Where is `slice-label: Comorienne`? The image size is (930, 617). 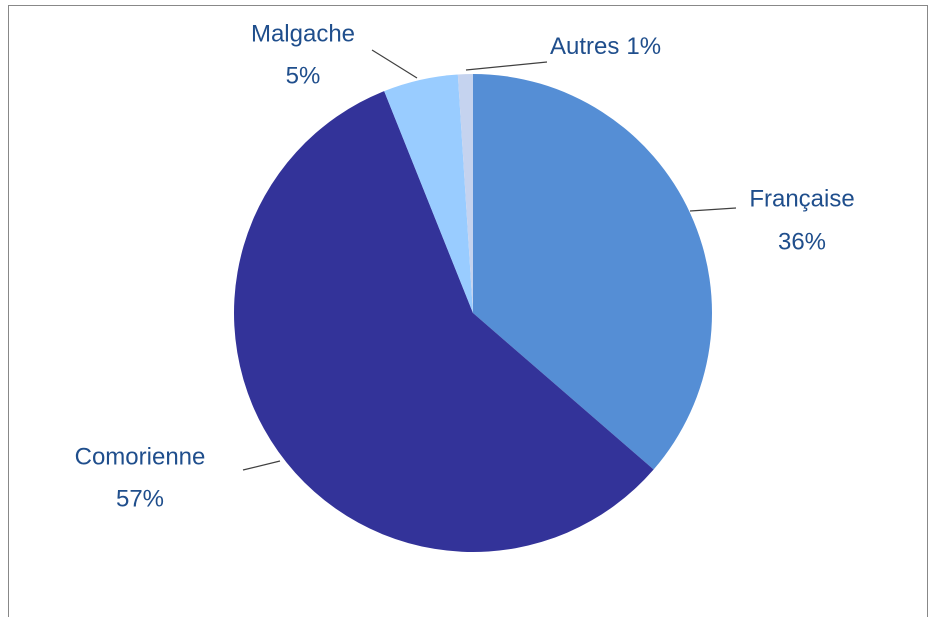 slice-label: Comorienne is located at coordinates (140, 456).